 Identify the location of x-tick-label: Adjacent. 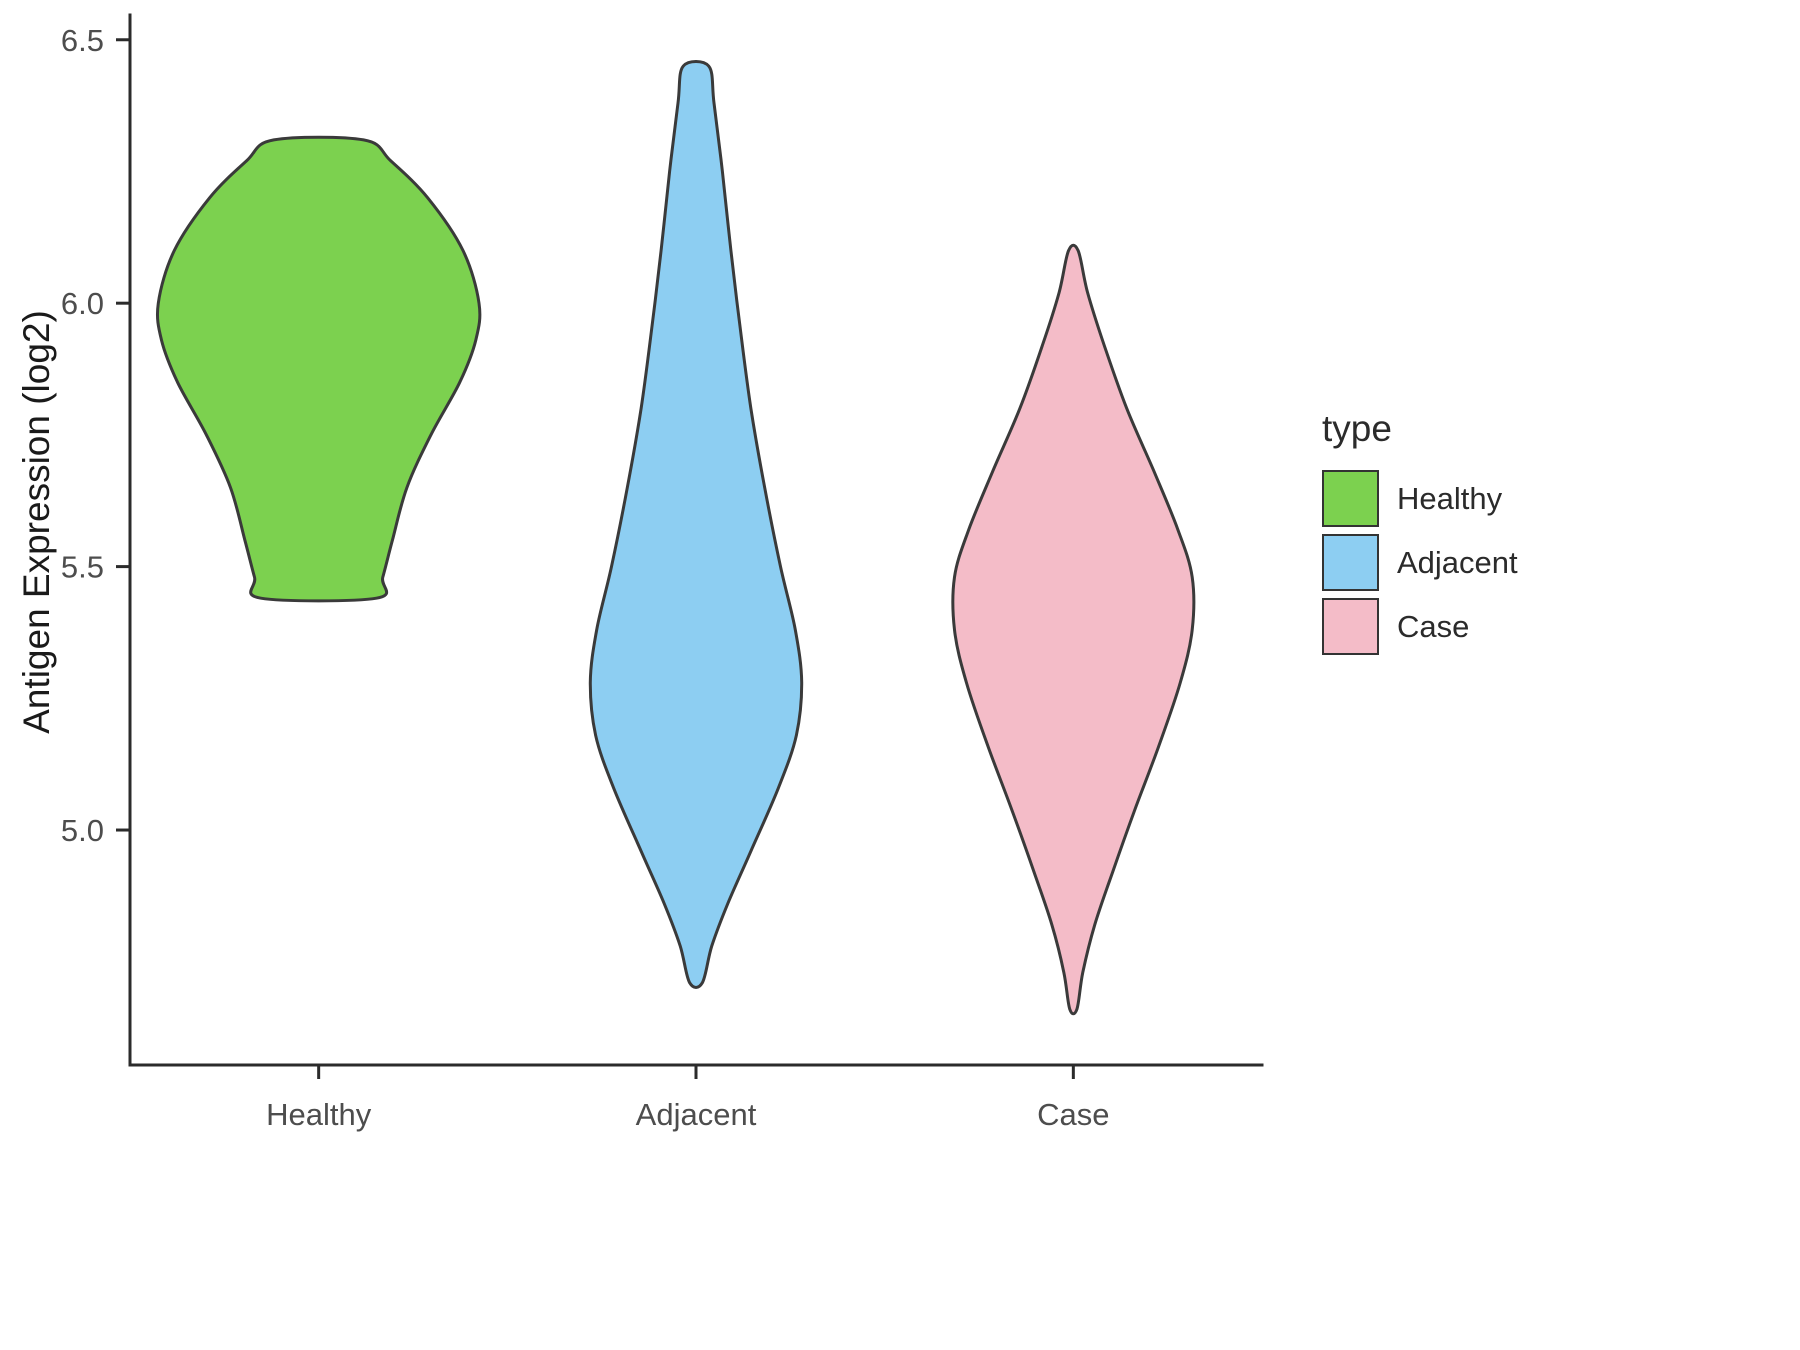
(696, 1114).